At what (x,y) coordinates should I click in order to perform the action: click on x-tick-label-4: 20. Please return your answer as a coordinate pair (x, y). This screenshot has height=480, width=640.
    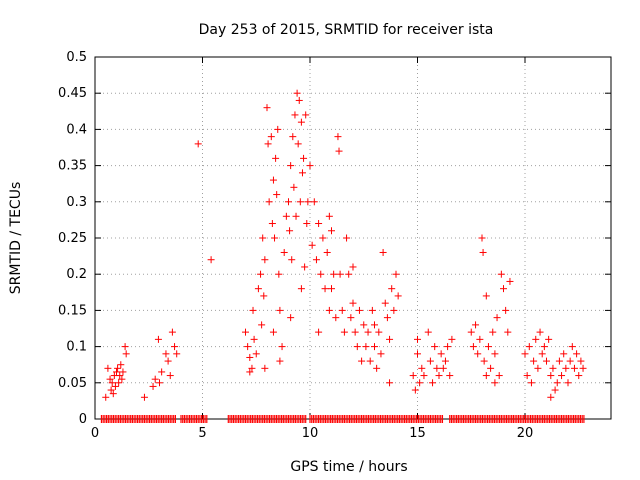
    Looking at the image, I should click on (525, 433).